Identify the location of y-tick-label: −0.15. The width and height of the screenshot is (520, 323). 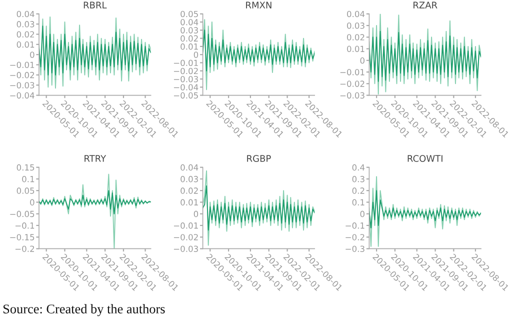
(22, 237).